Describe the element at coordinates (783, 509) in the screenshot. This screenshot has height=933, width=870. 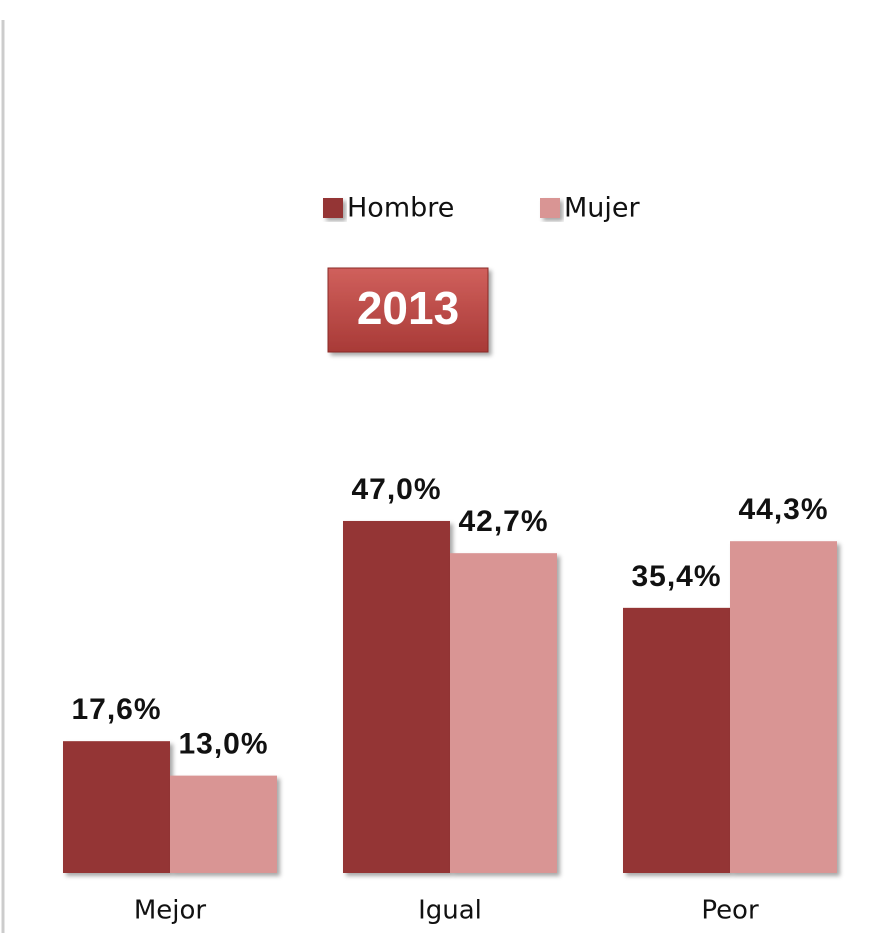
I see `data-label: 44,3%` at that location.